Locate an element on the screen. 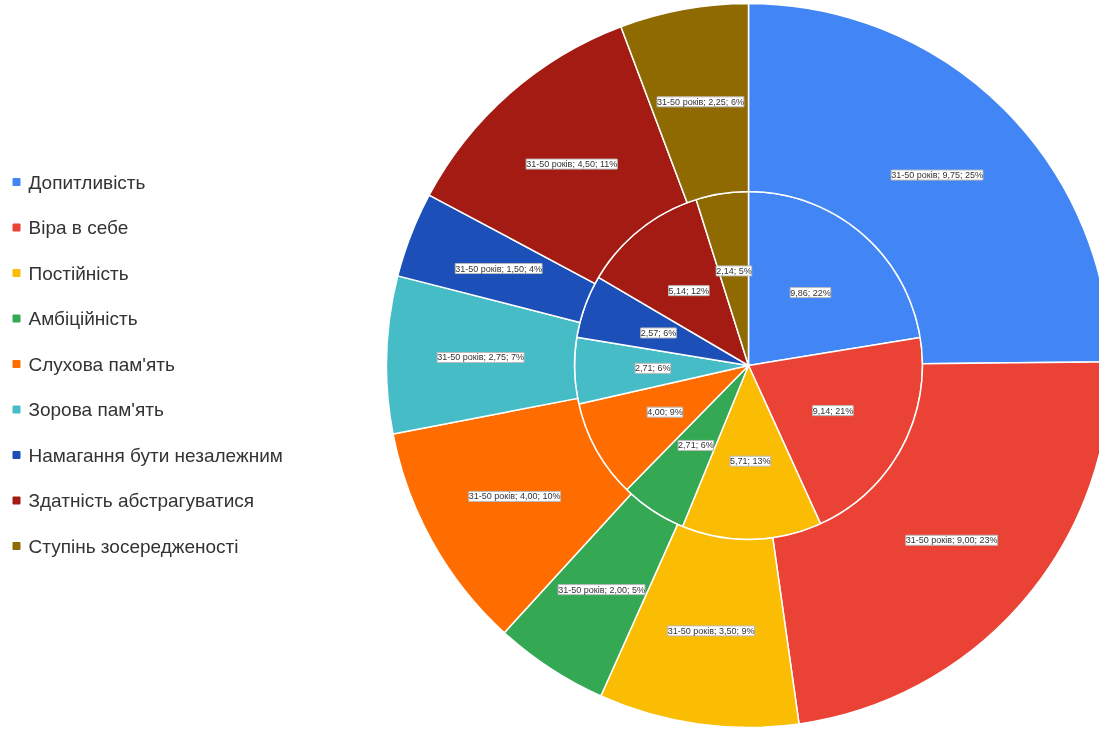  data-label: 5,14; 12% is located at coordinates (689, 290).